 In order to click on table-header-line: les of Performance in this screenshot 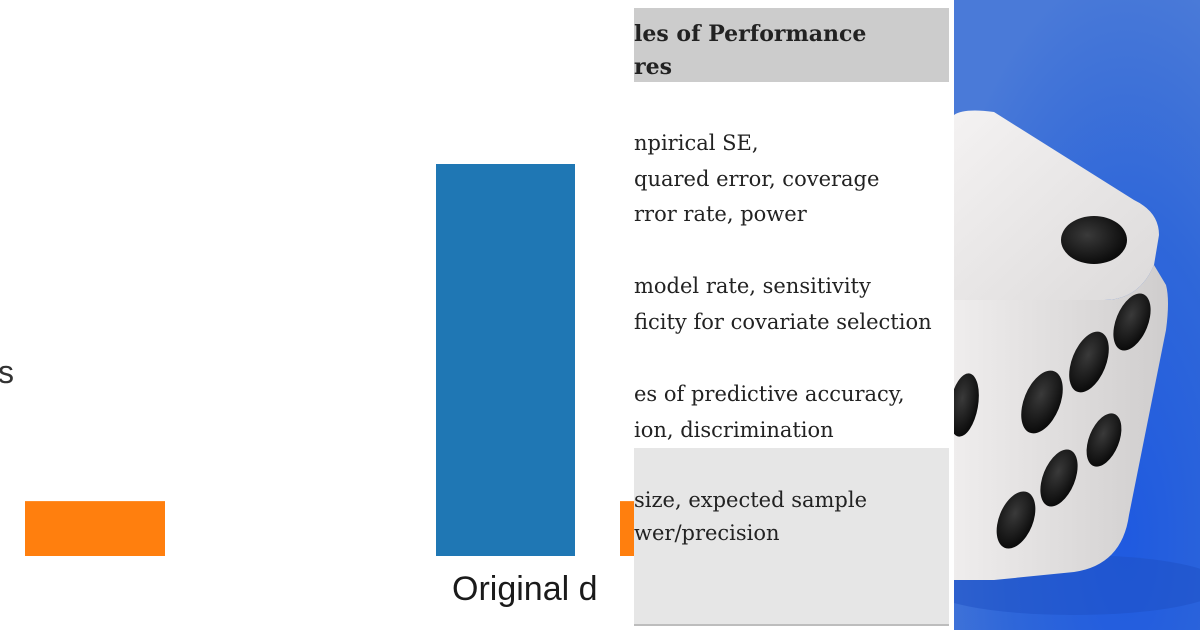, I will do `click(750, 34)`.